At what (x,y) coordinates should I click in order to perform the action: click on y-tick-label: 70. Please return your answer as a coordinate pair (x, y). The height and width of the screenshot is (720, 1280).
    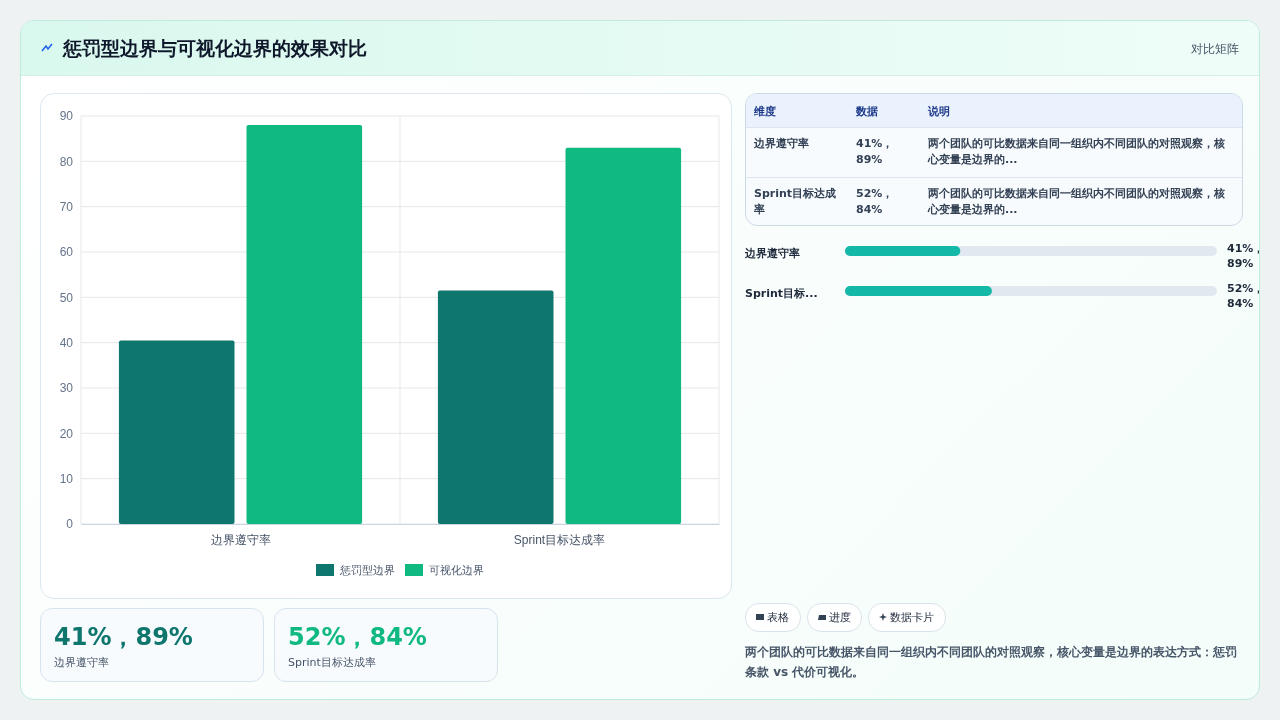
    Looking at the image, I should click on (66, 207).